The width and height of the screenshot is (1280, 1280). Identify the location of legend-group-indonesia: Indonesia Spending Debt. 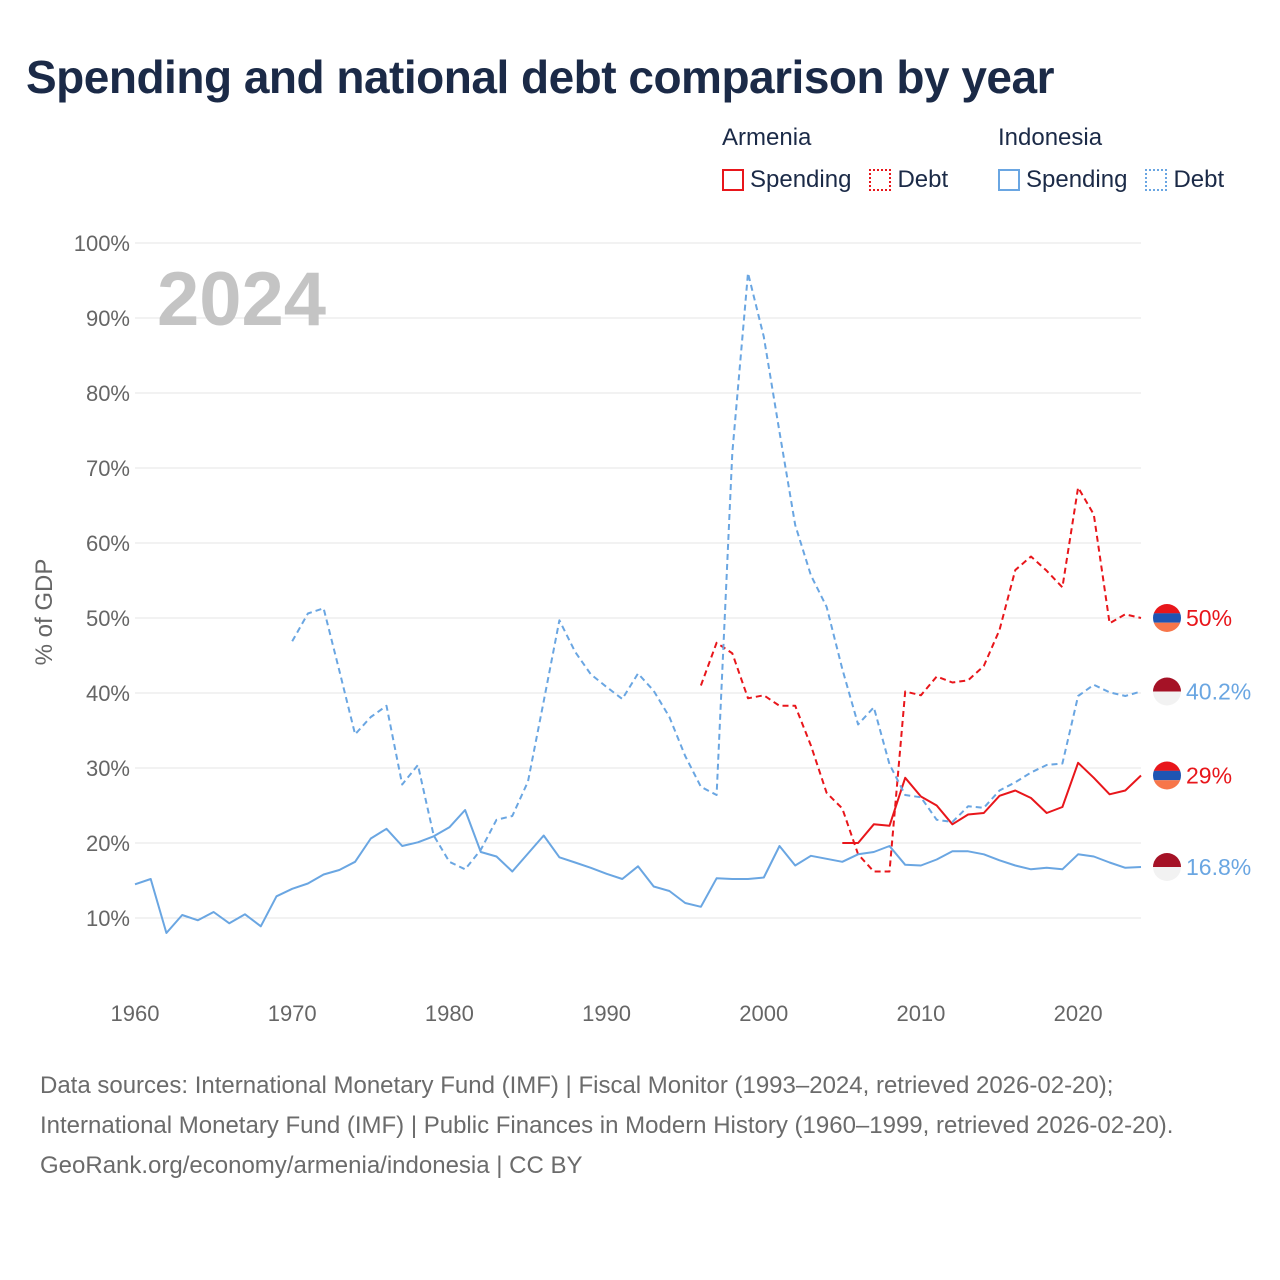
(1111, 159).